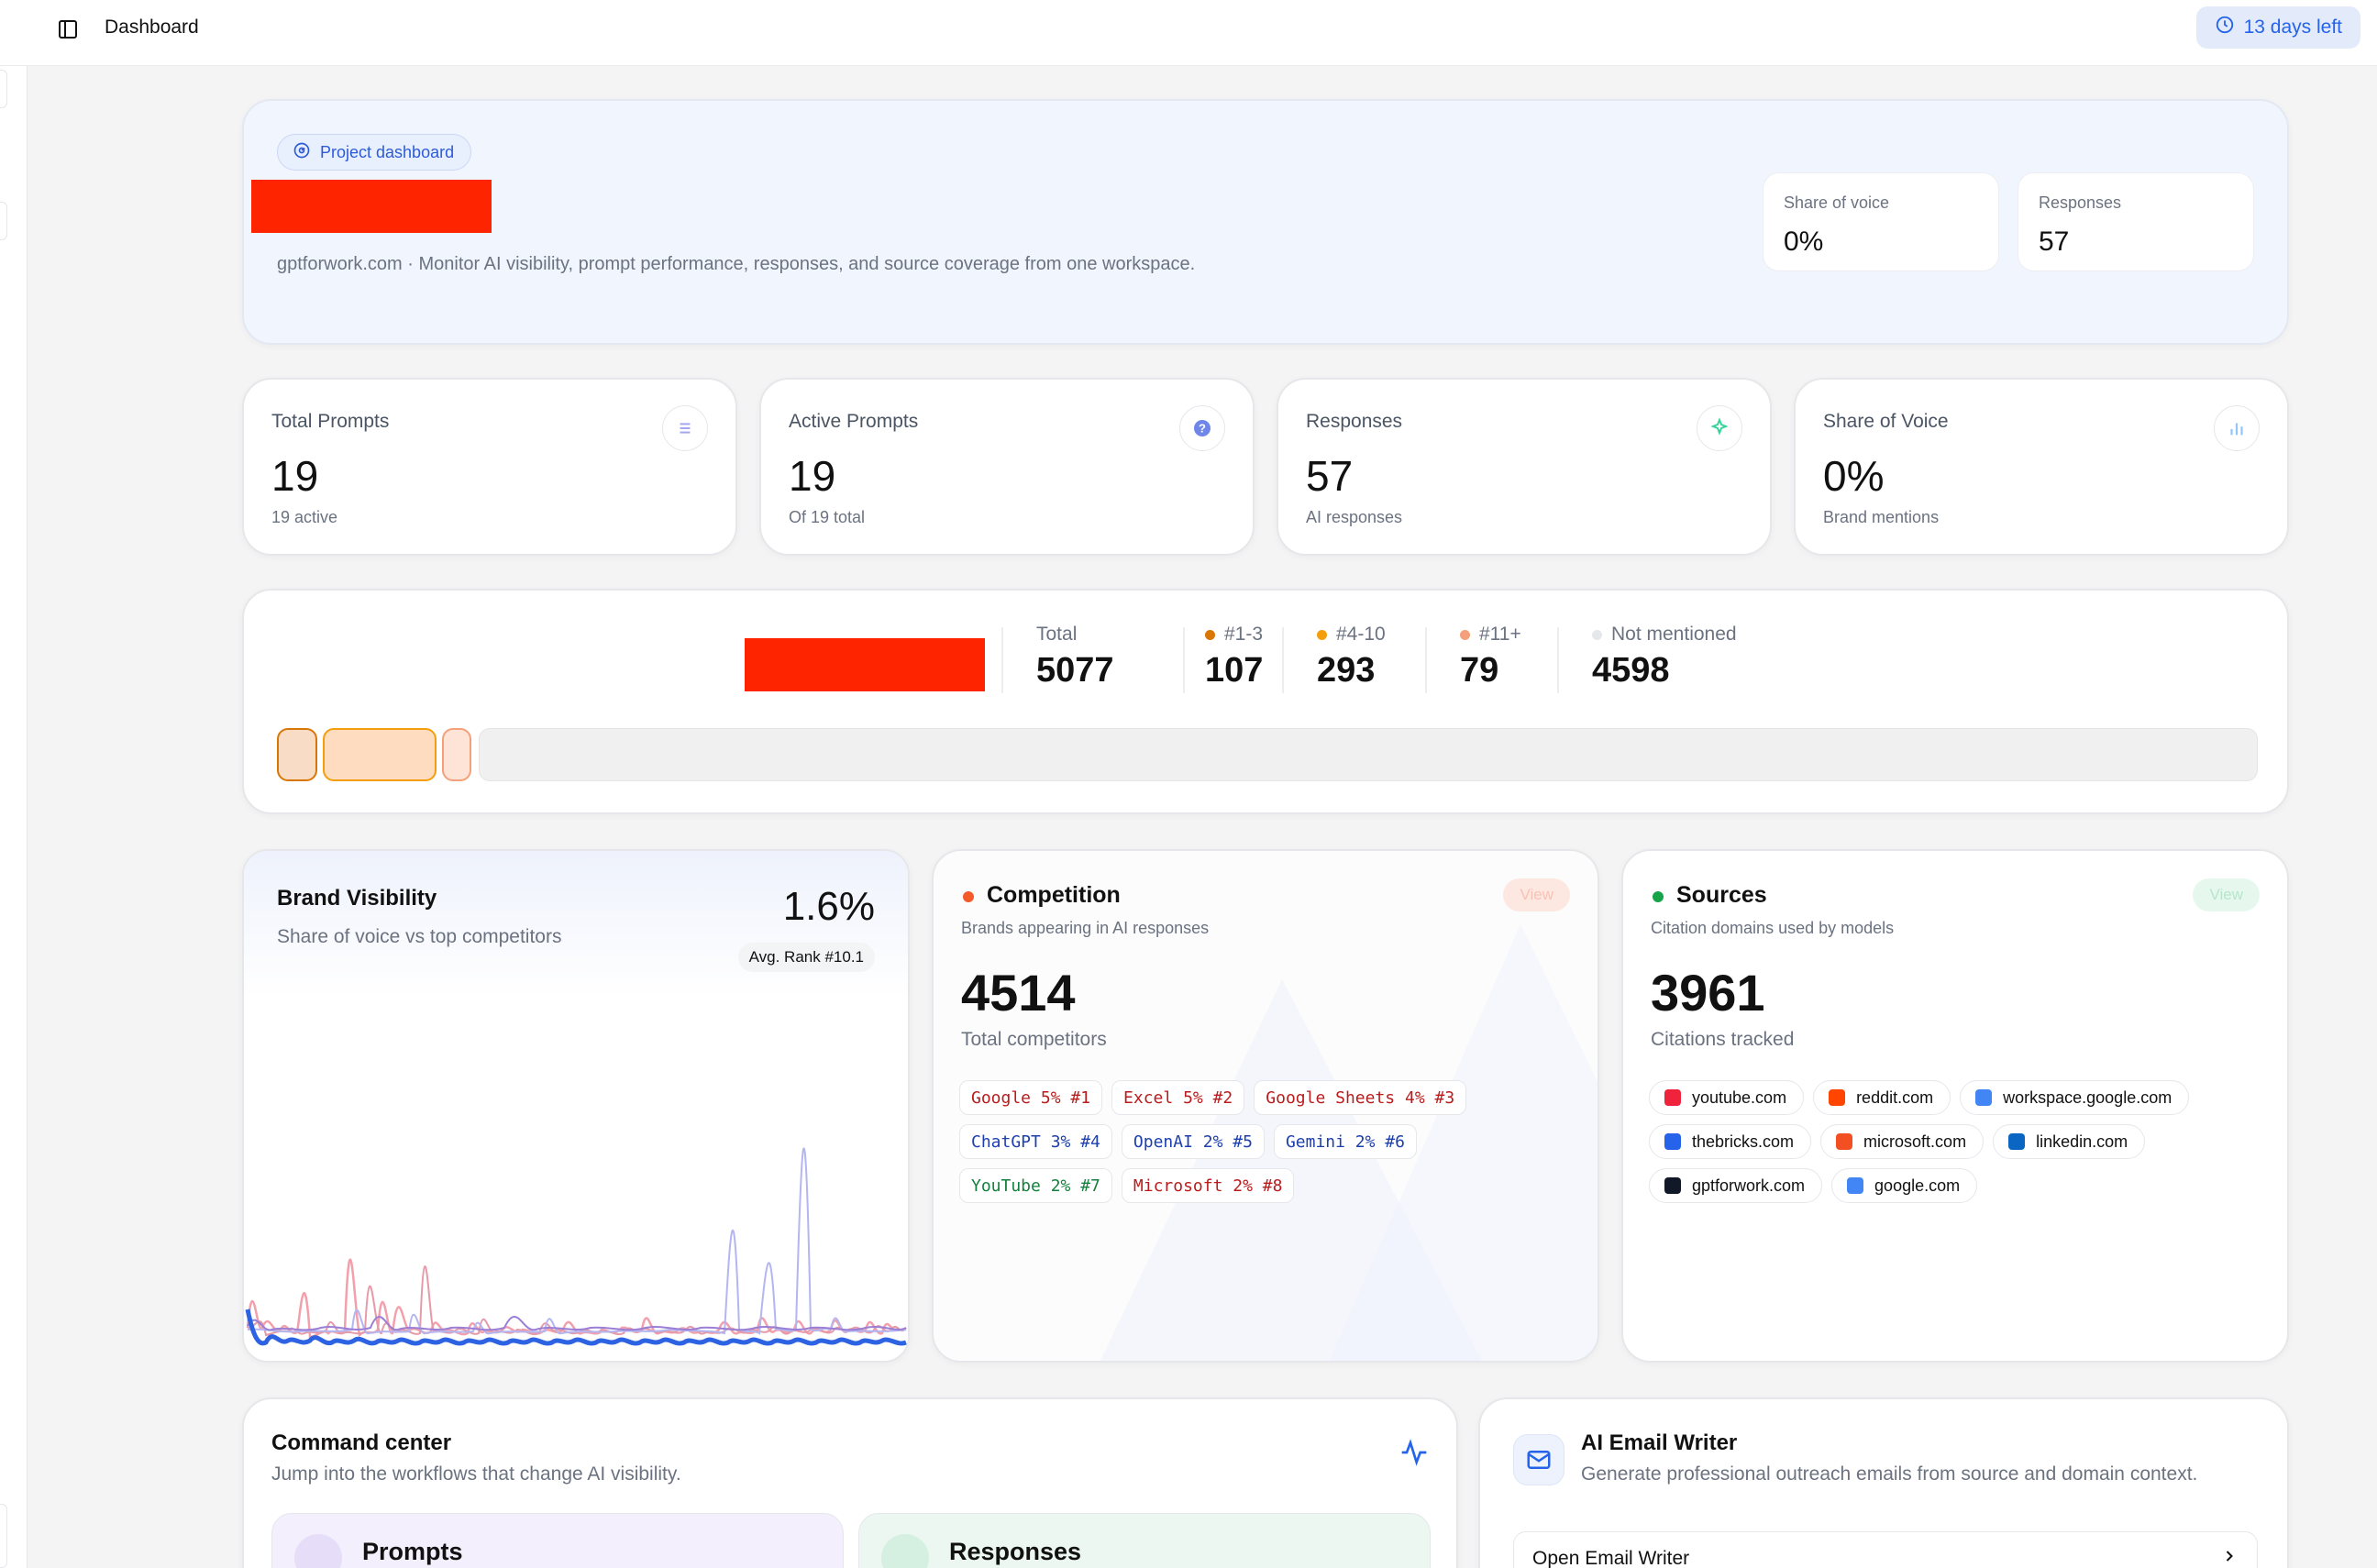 The width and height of the screenshot is (2377, 1568). Describe the element at coordinates (1354, 421) in the screenshot. I see `stat-label: Responses` at that location.